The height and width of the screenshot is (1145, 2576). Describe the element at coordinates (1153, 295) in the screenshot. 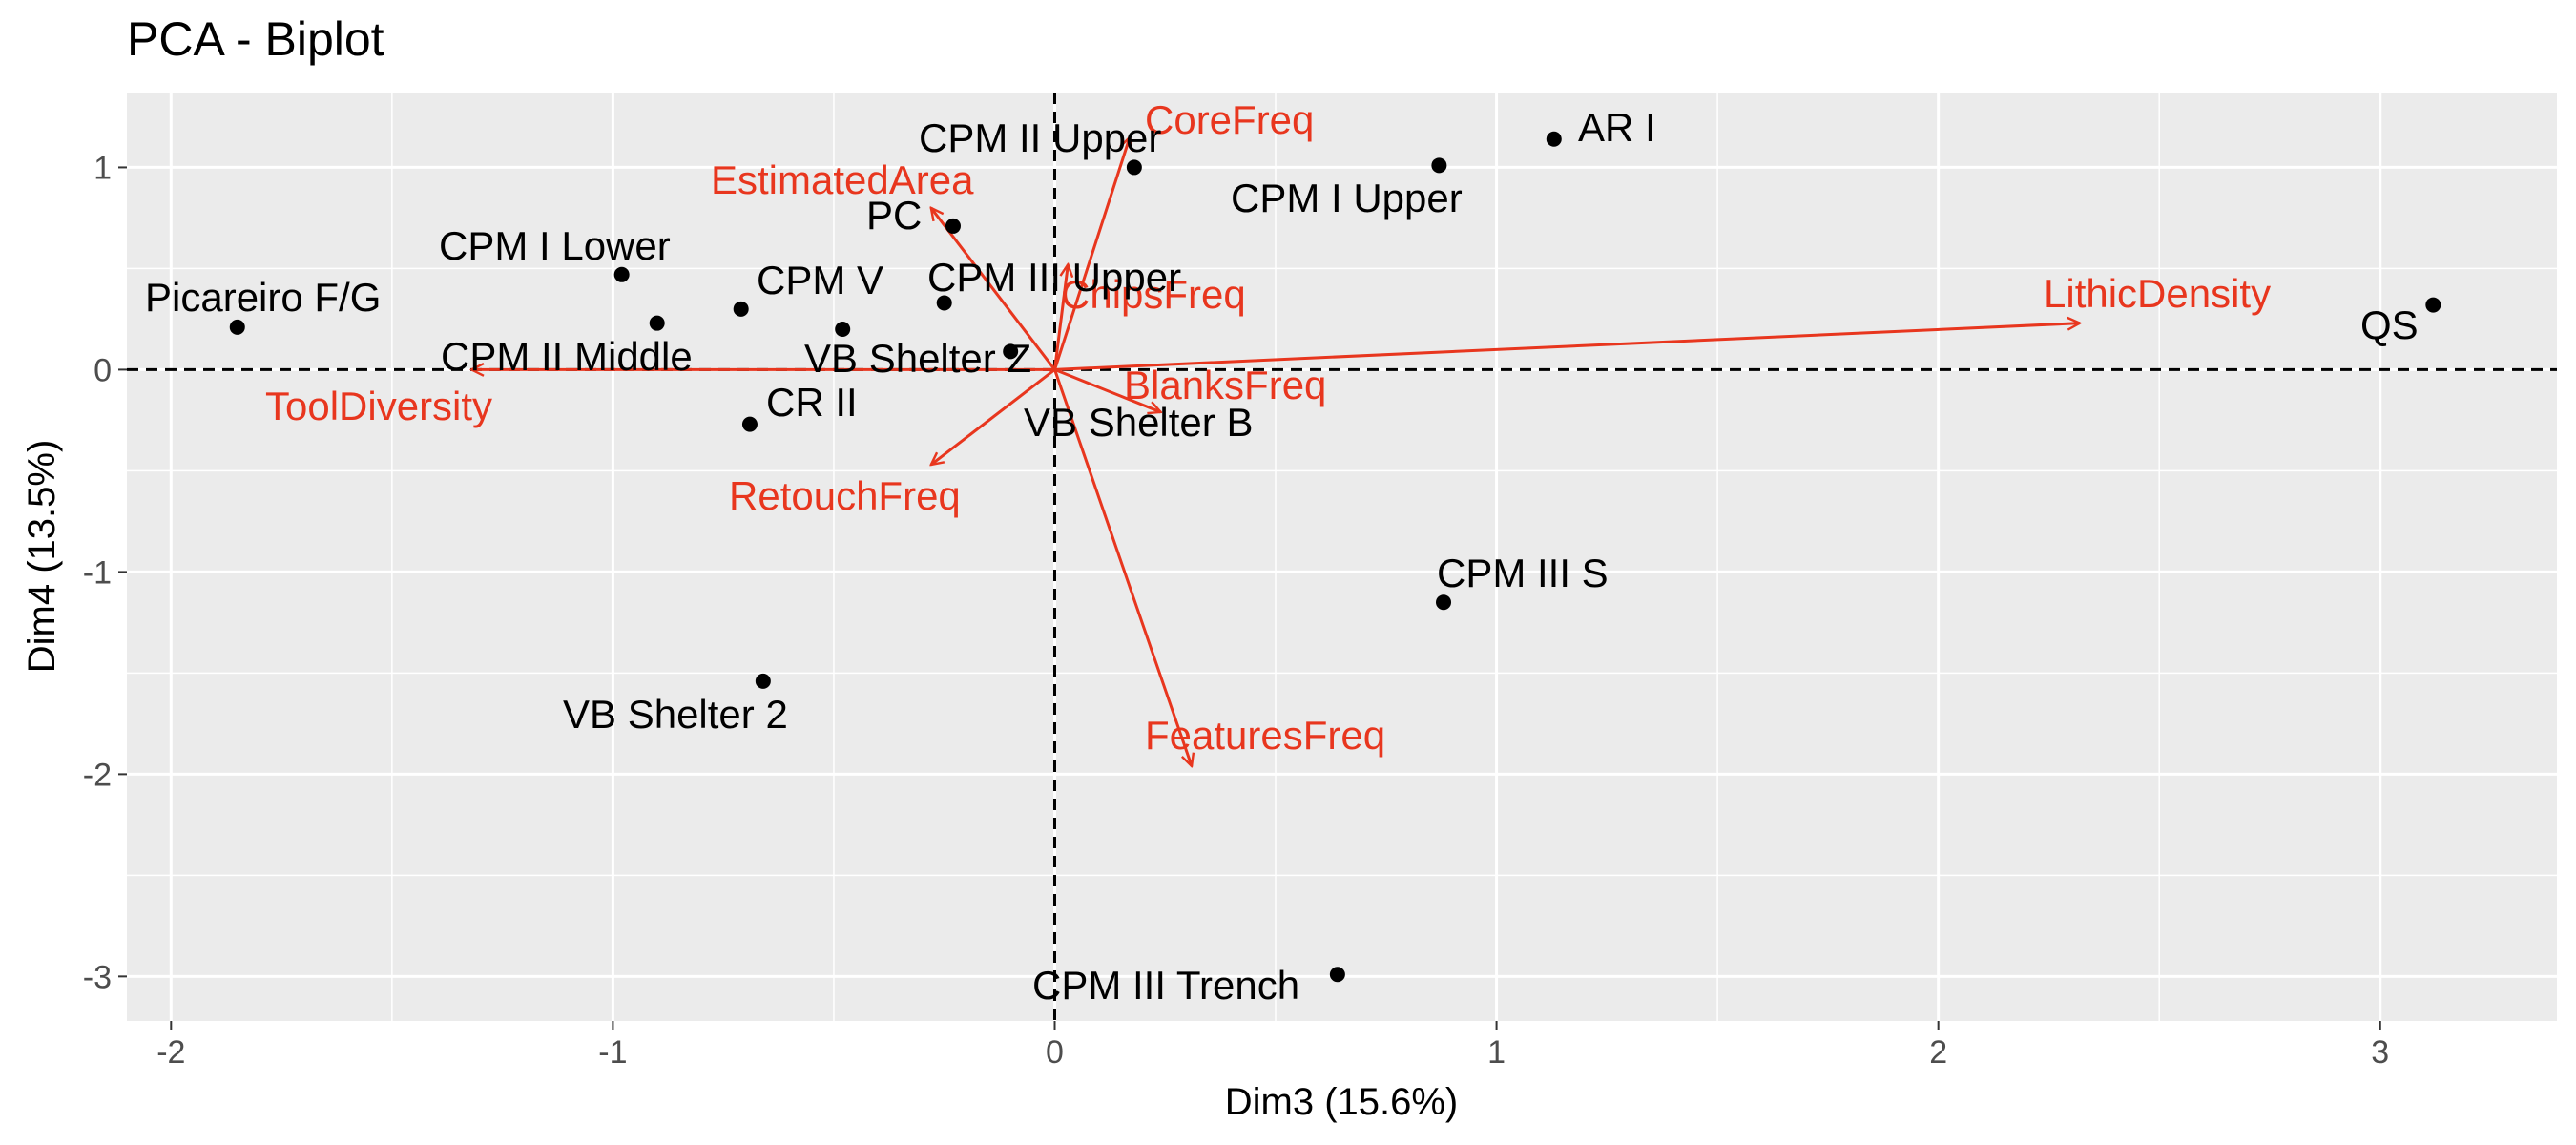

I see `arrow-label: ChipsFreq` at that location.